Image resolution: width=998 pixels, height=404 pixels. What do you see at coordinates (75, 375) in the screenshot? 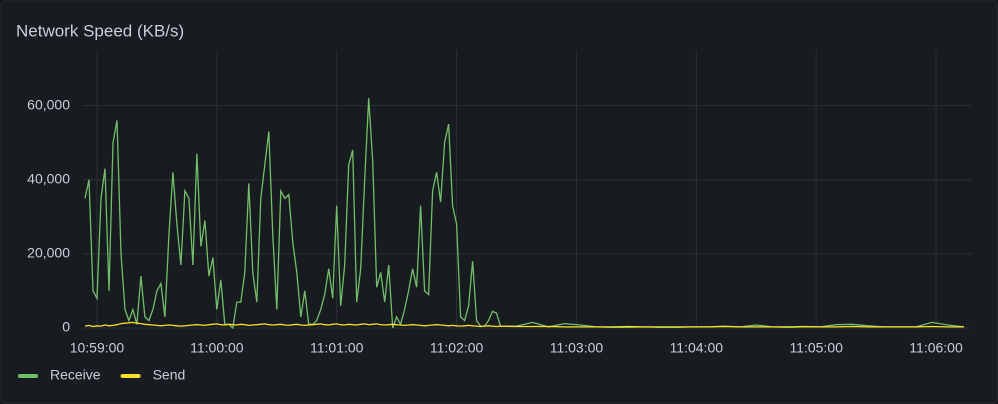
I see `legend-label: Receive` at bounding box center [75, 375].